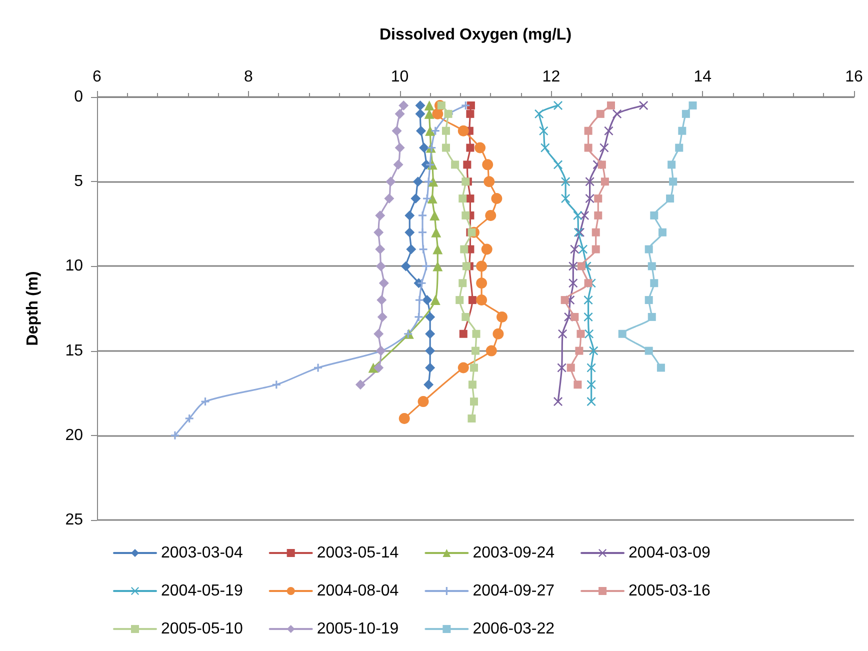 The width and height of the screenshot is (868, 651). Describe the element at coordinates (79, 181) in the screenshot. I see `y-tick-label: 5` at that location.